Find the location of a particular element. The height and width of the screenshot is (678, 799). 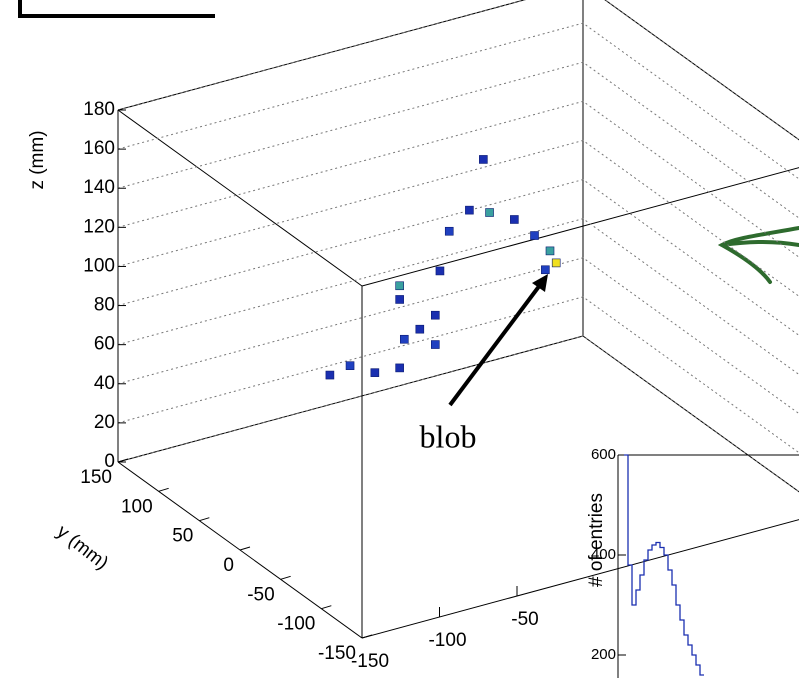

y-tick-label: 100 is located at coordinates (137, 506).